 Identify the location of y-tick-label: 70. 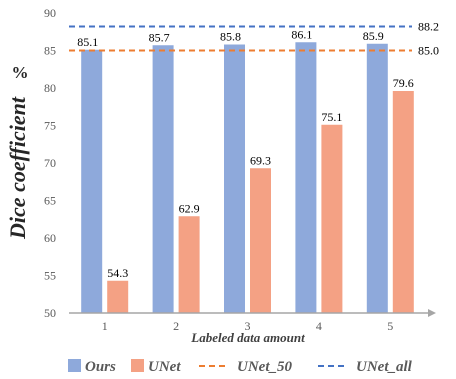
(50, 163).